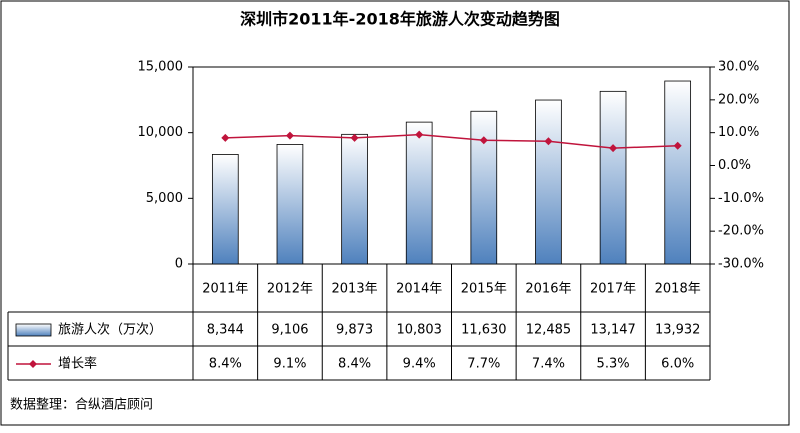 The width and height of the screenshot is (800, 433). Describe the element at coordinates (677, 364) in the screenshot. I see `data-label: 6.0%` at that location.